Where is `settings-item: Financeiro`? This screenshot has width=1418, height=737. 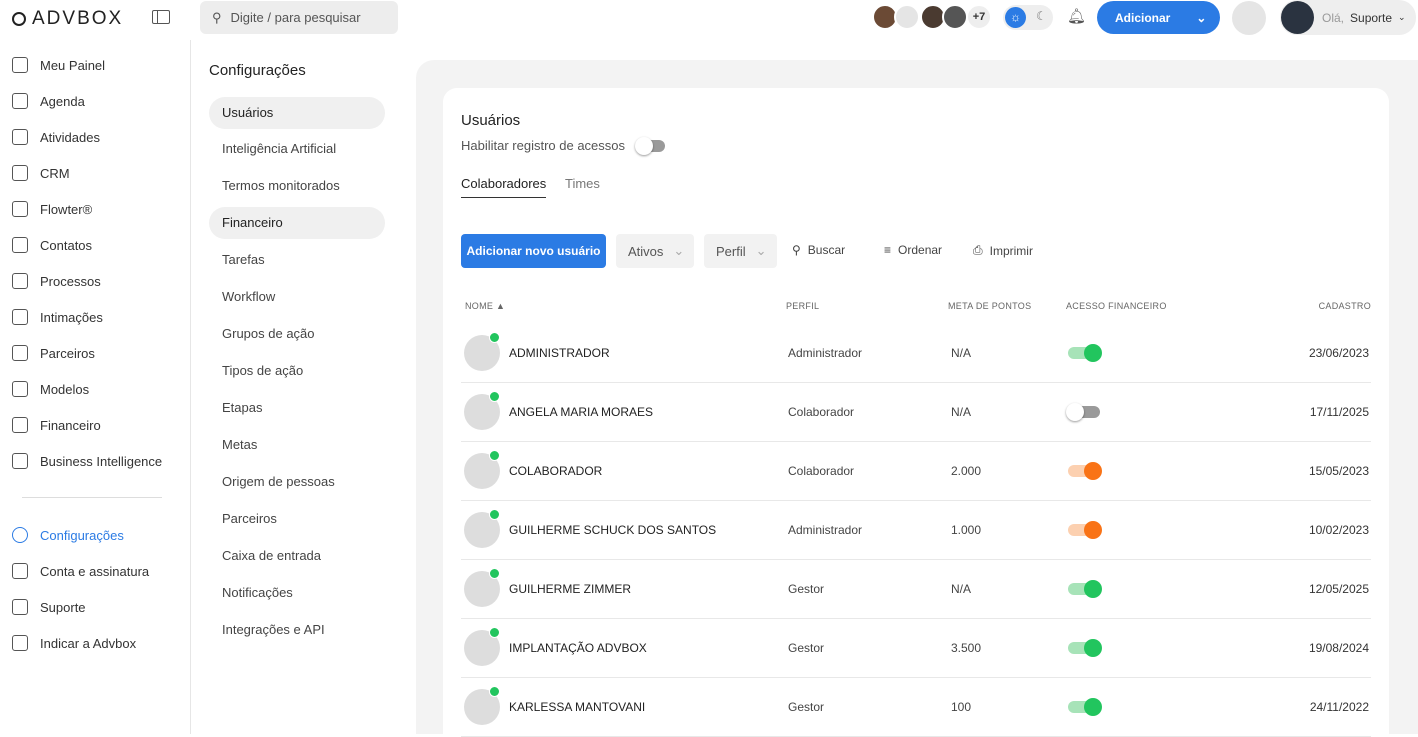
settings-item: Financeiro is located at coordinates (297, 223).